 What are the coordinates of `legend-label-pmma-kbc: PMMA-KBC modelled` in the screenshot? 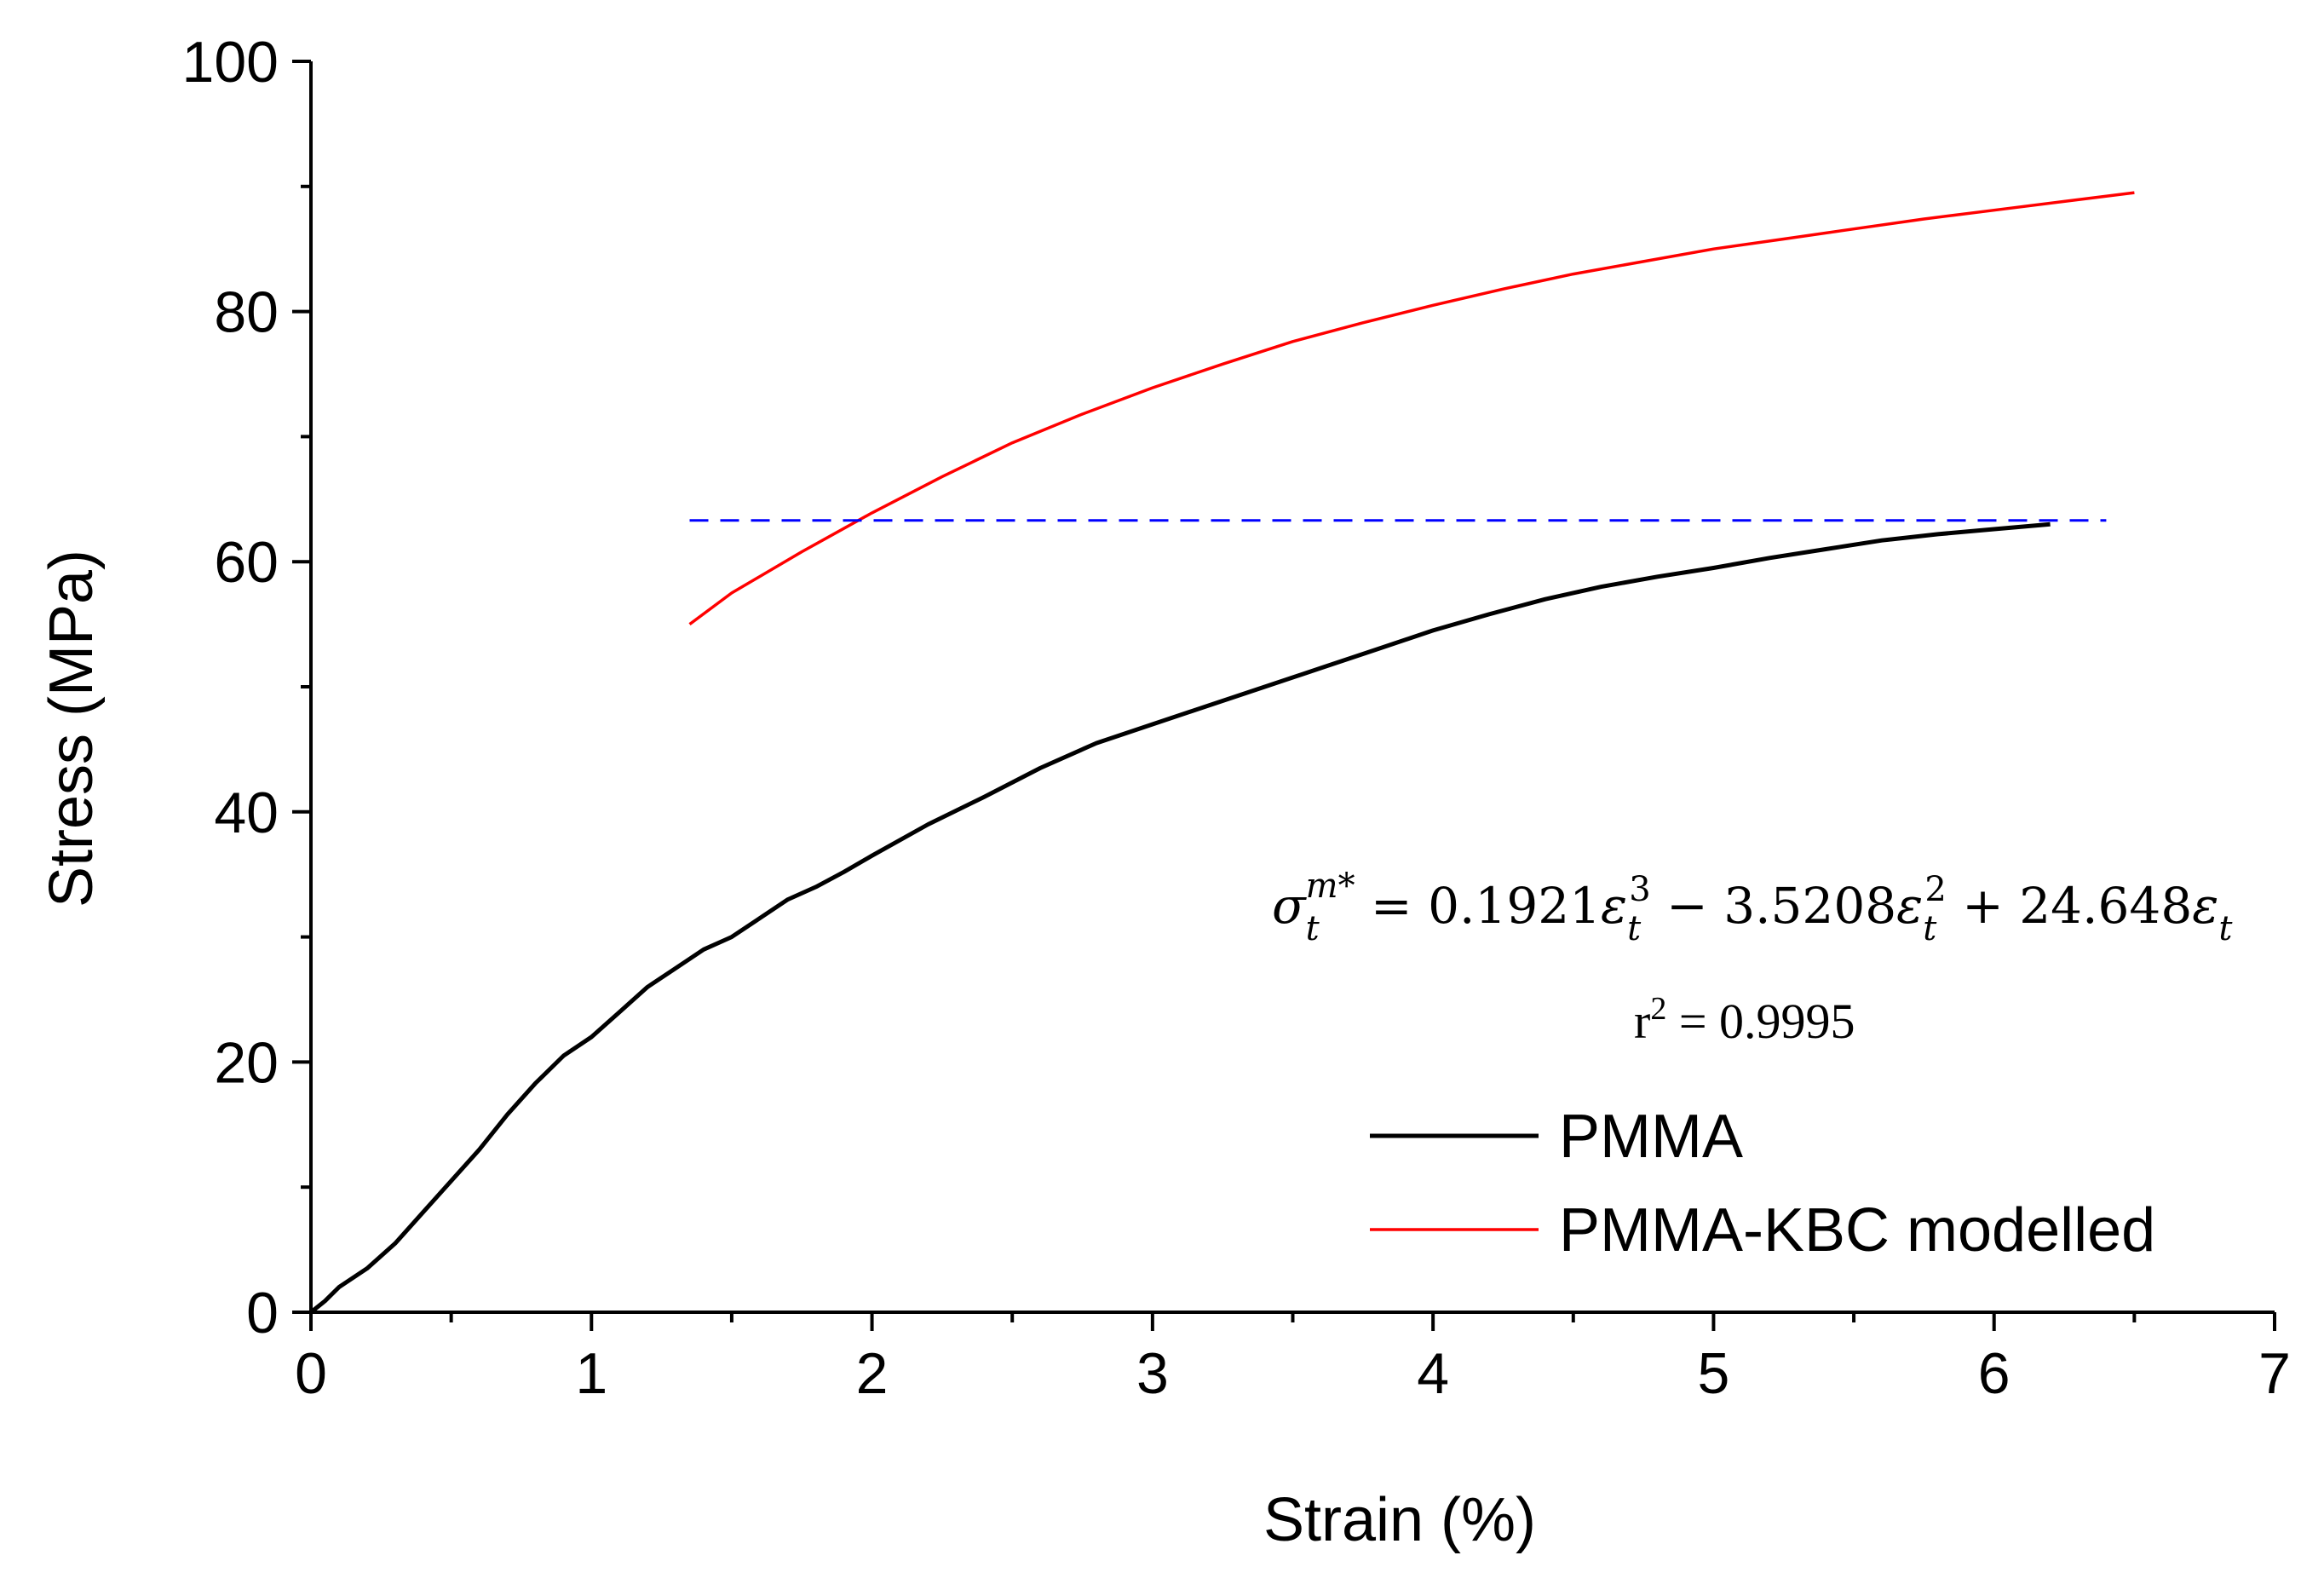 It's located at (1857, 1230).